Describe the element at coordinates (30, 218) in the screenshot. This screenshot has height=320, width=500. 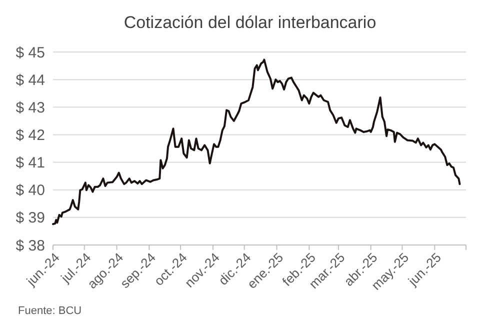
I see `y-tick-label: $ 39` at that location.